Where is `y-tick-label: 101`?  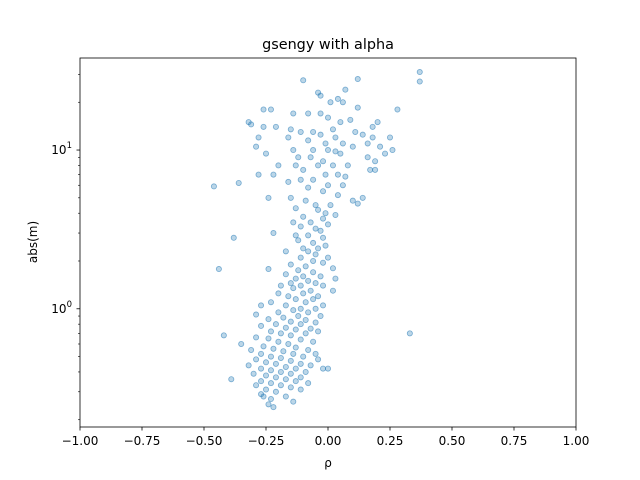
y-tick-label: 101 is located at coordinates (61, 149).